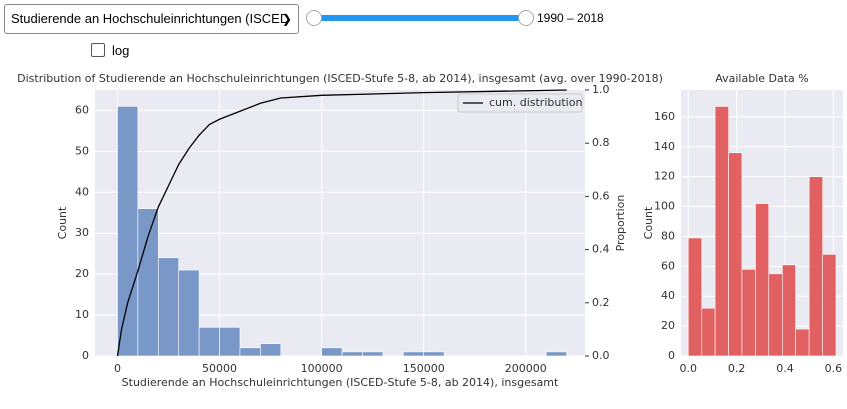  I want to click on y-tick-label: 10, so click(82, 314).